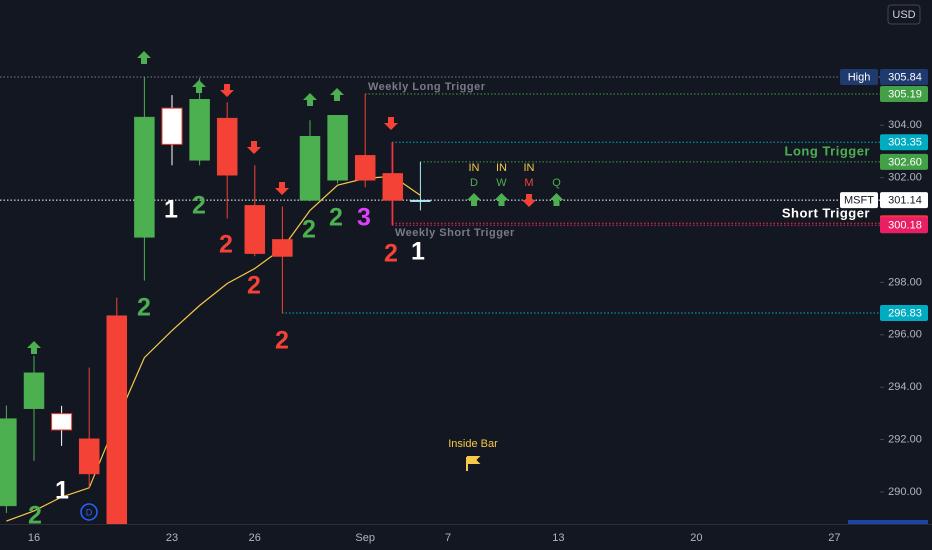 The height and width of the screenshot is (550, 932). What do you see at coordinates (473, 444) in the screenshot?
I see `inside-bar-label: Inside Bar` at bounding box center [473, 444].